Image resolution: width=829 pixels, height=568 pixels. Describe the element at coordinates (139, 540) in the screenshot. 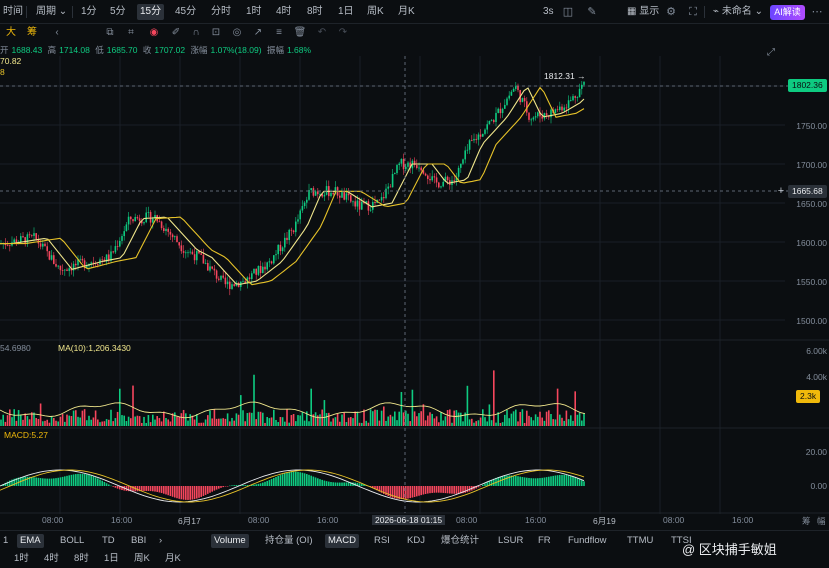

I see `indicator-bbi: BBI` at that location.